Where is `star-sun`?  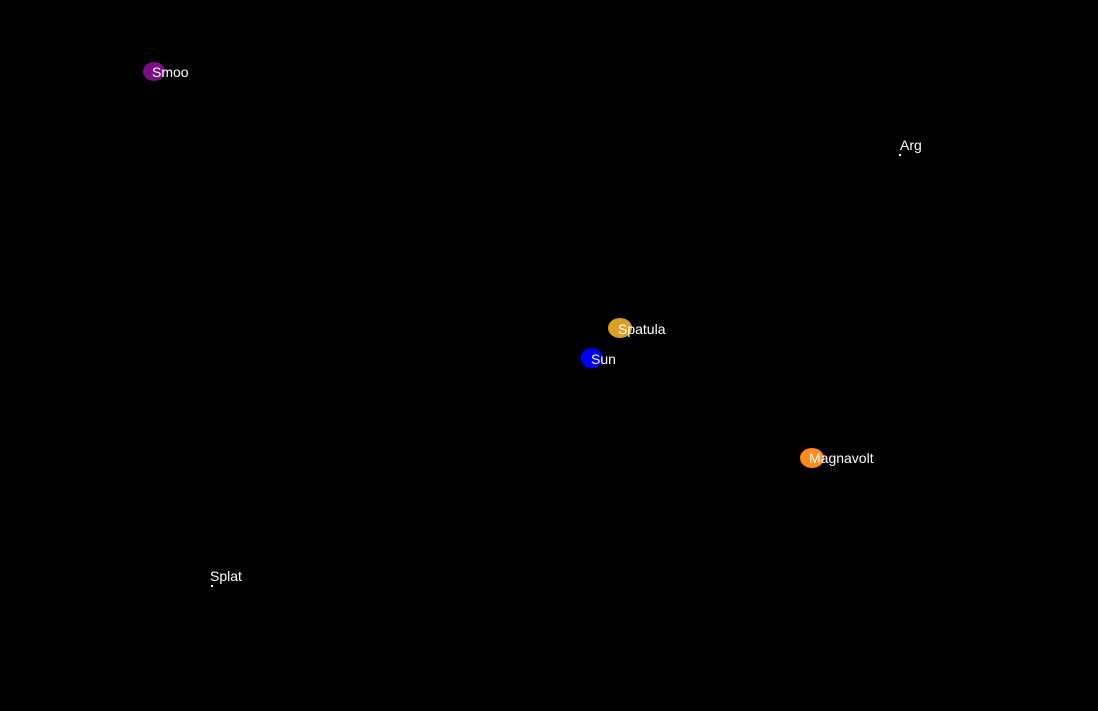 star-sun is located at coordinates (592, 358).